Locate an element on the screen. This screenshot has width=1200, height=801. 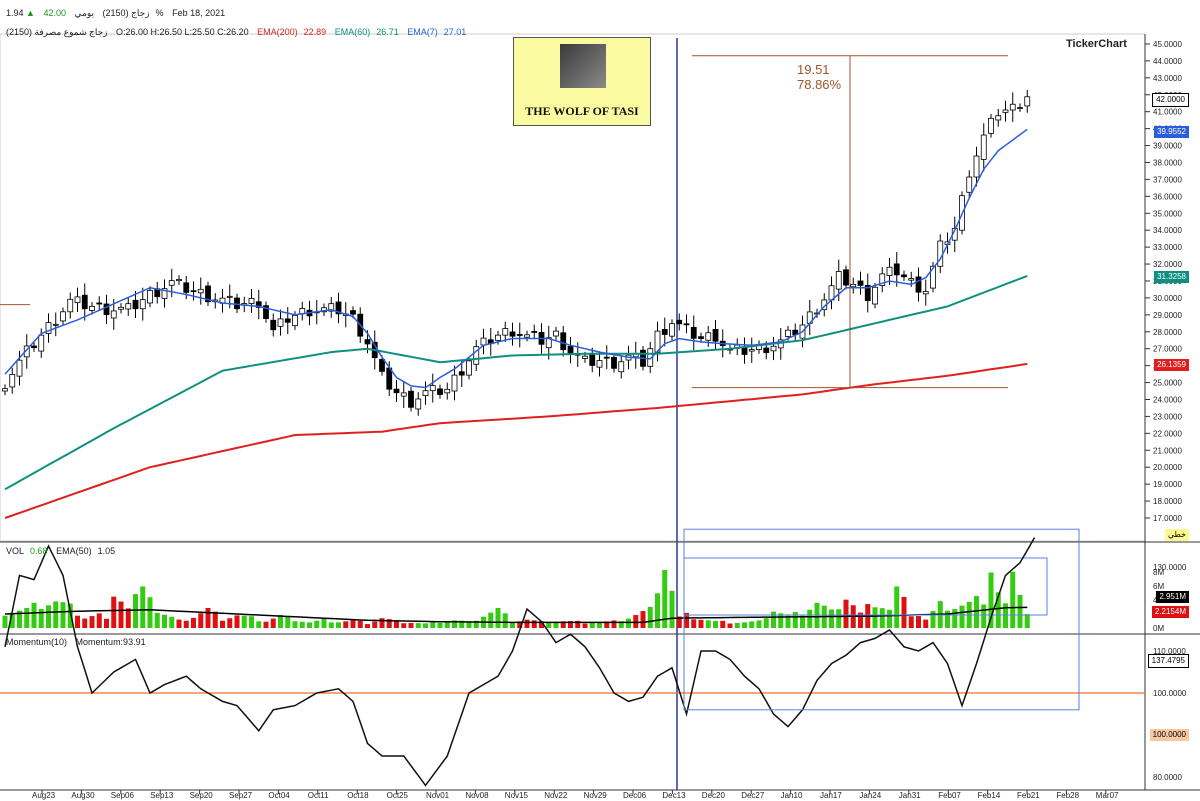
momentum-tick-label: 110.0000 is located at coordinates (1169, 651).